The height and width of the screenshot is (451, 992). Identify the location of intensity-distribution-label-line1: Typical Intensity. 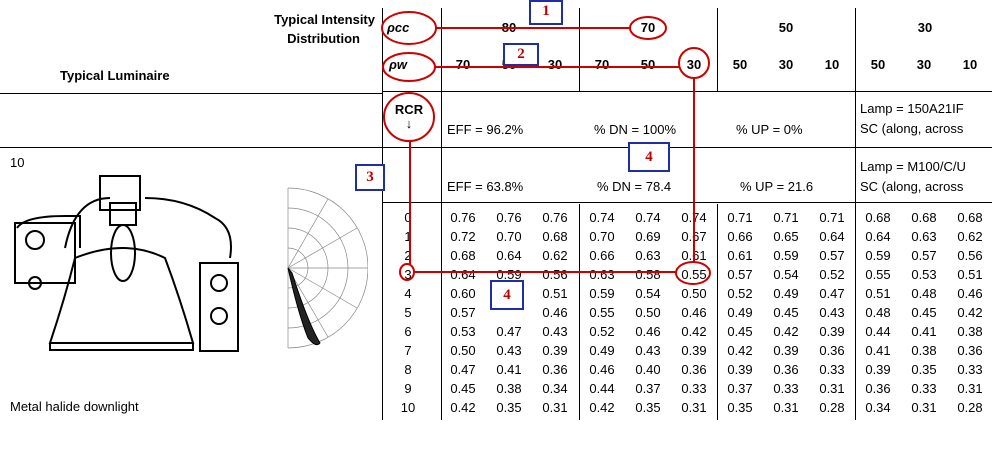
(324, 19).